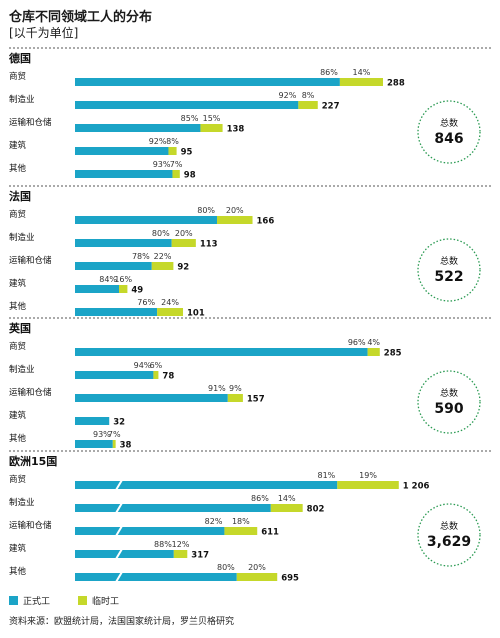 This screenshot has height=638, width=500. What do you see at coordinates (119, 423) in the screenshot?
I see `total-value-label: 32` at bounding box center [119, 423].